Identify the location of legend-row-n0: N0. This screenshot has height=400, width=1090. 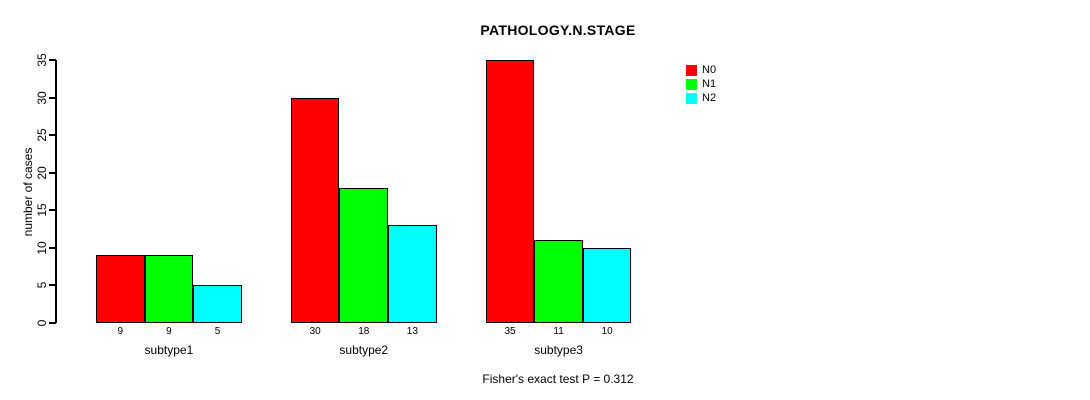
(701, 70).